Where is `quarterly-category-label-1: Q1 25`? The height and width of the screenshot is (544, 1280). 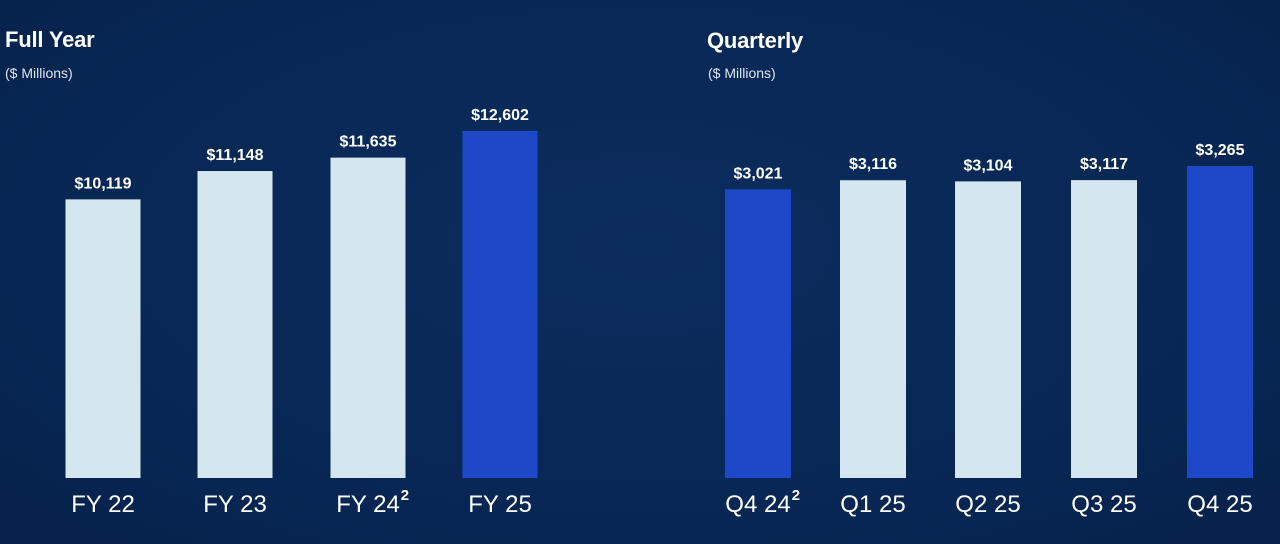 quarterly-category-label-1: Q1 25 is located at coordinates (872, 504).